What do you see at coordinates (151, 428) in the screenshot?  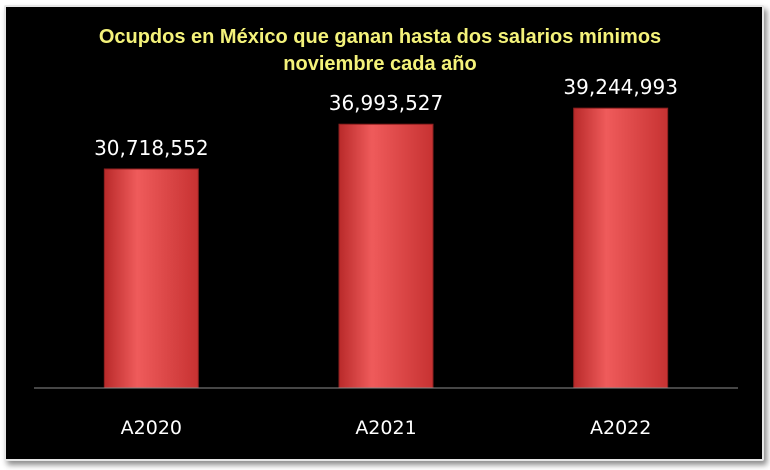 I see `x-tick-label-a2020: A2020` at bounding box center [151, 428].